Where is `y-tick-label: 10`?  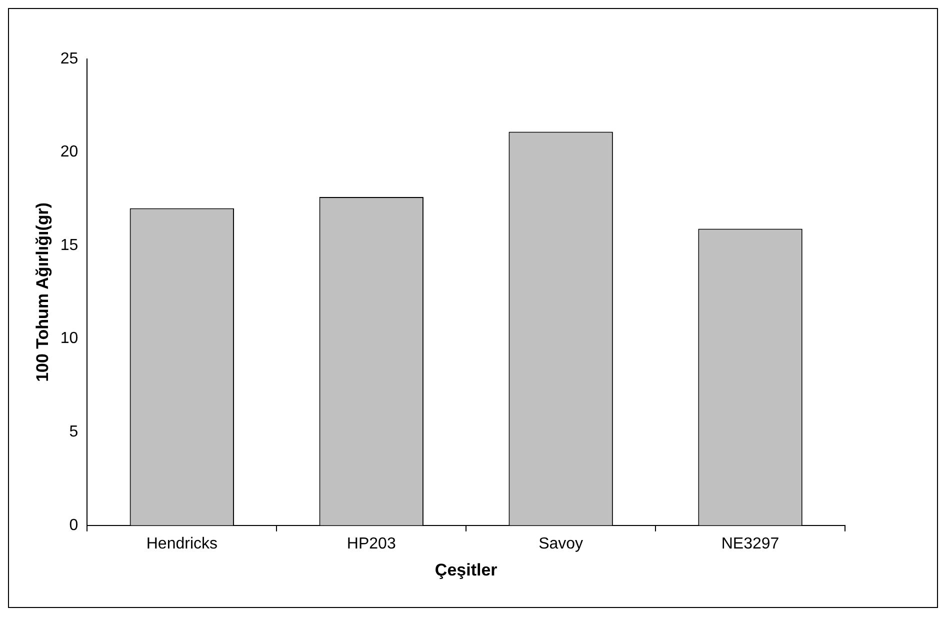 y-tick-label: 10 is located at coordinates (69, 339).